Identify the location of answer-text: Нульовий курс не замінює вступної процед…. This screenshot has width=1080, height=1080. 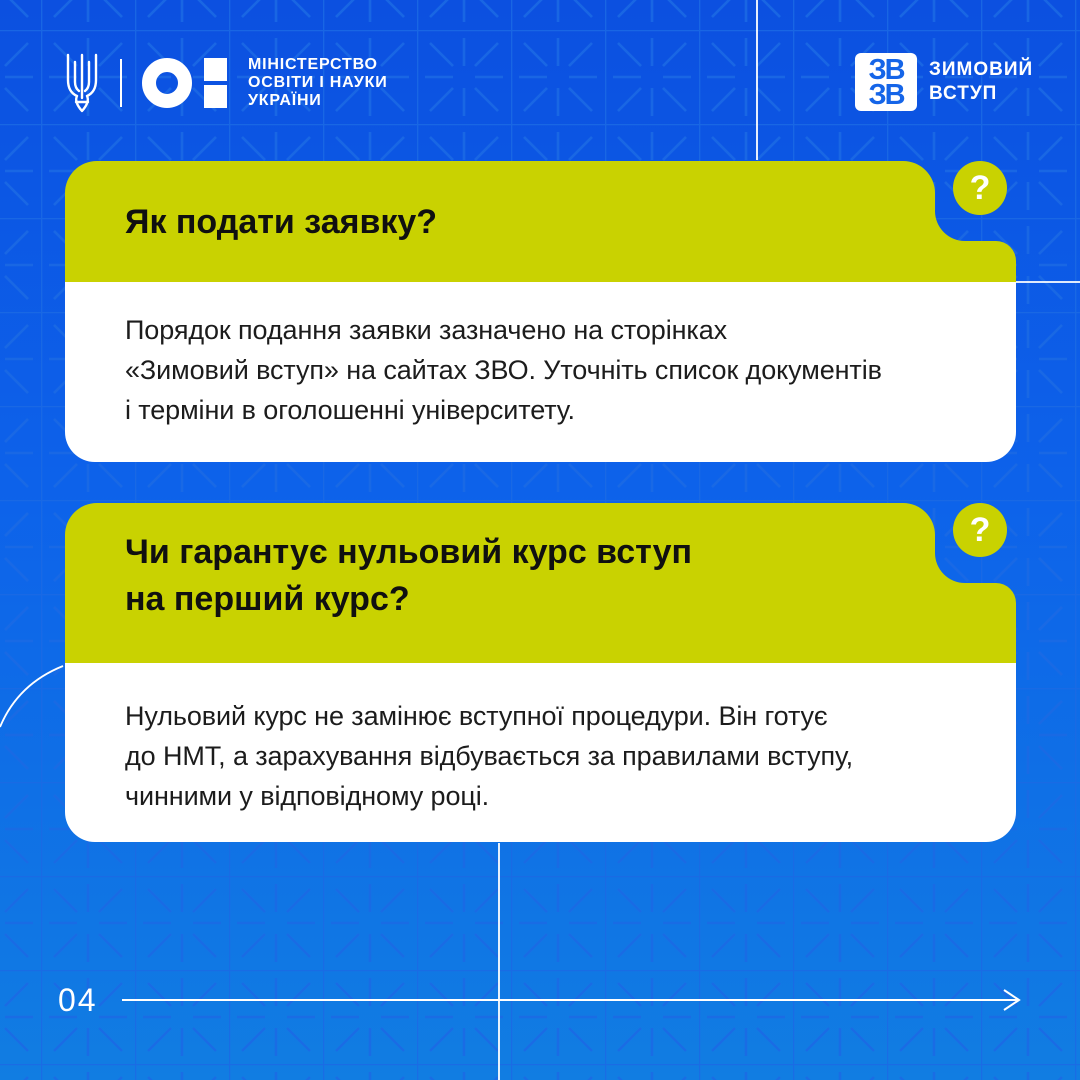
(489, 756).